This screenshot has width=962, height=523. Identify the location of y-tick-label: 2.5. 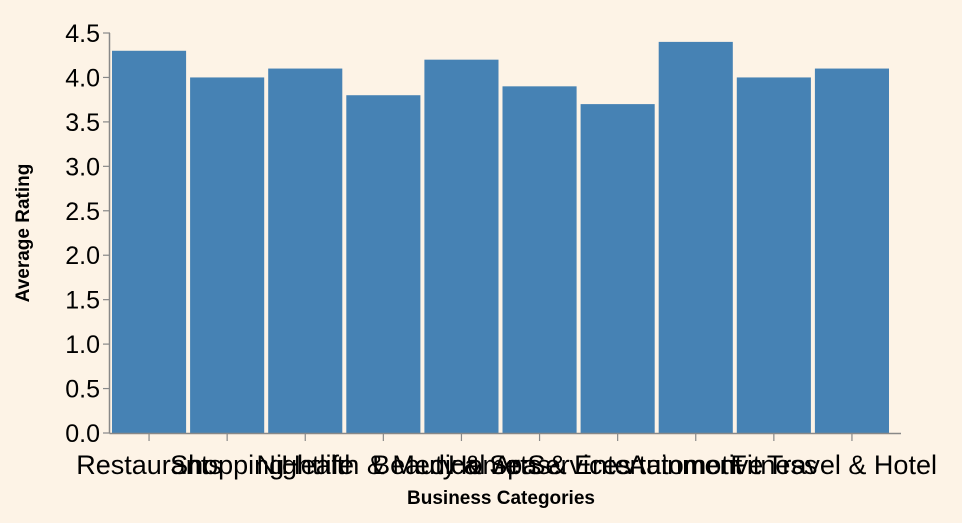
(82, 212).